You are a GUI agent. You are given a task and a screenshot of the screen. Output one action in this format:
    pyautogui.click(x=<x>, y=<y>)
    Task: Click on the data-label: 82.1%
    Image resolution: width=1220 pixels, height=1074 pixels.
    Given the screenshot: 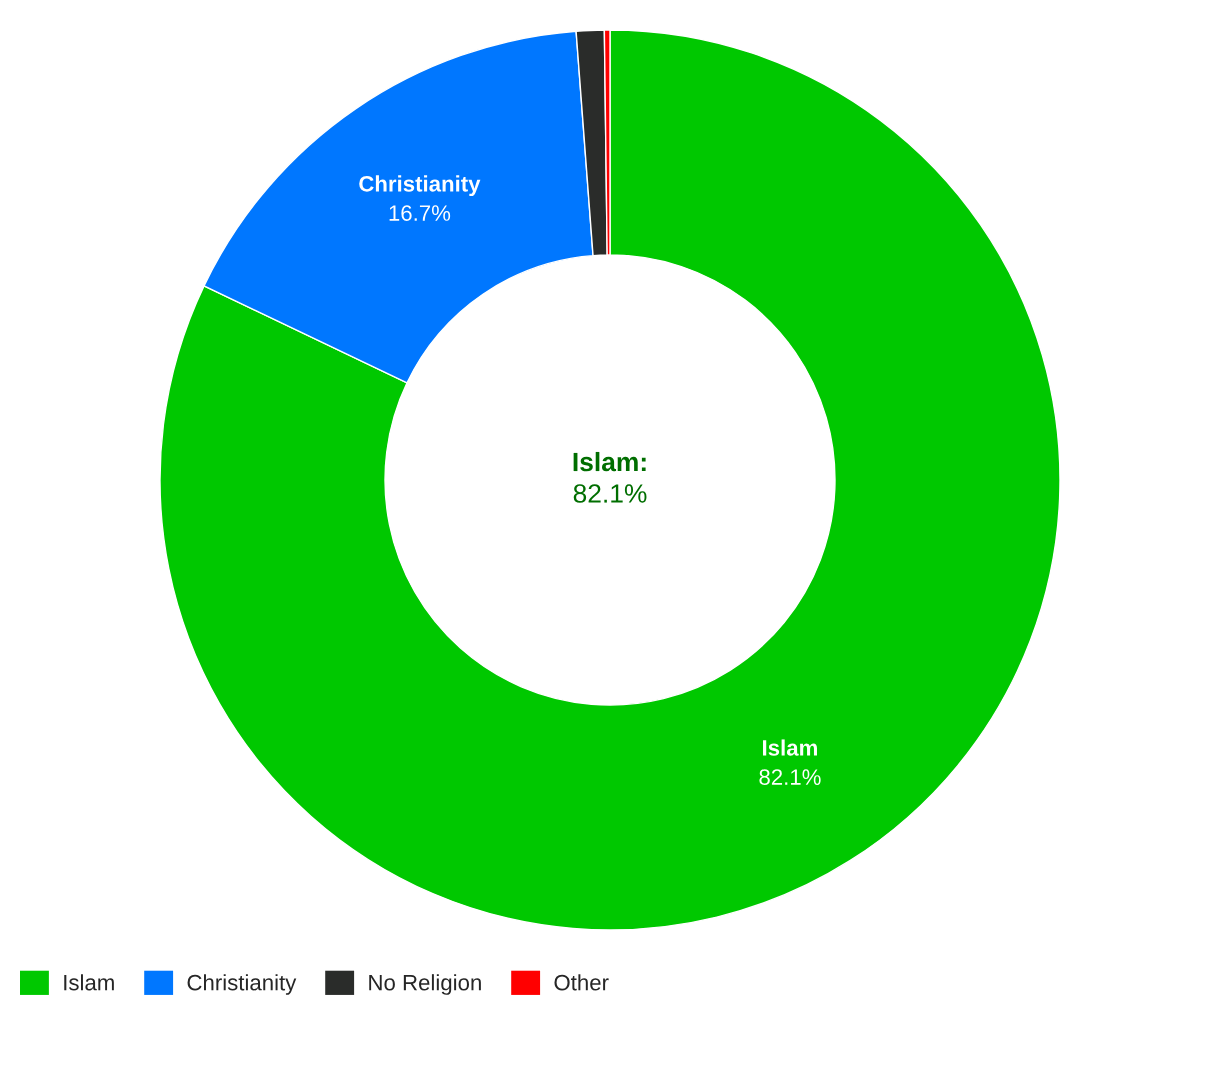 What is the action you would take?
    pyautogui.click(x=790, y=777)
    